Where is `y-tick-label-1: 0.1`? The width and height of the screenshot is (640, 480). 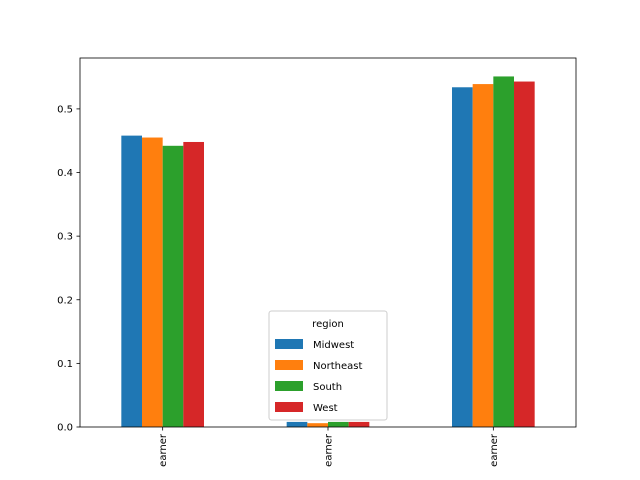 y-tick-label-1: 0.1 is located at coordinates (65, 364).